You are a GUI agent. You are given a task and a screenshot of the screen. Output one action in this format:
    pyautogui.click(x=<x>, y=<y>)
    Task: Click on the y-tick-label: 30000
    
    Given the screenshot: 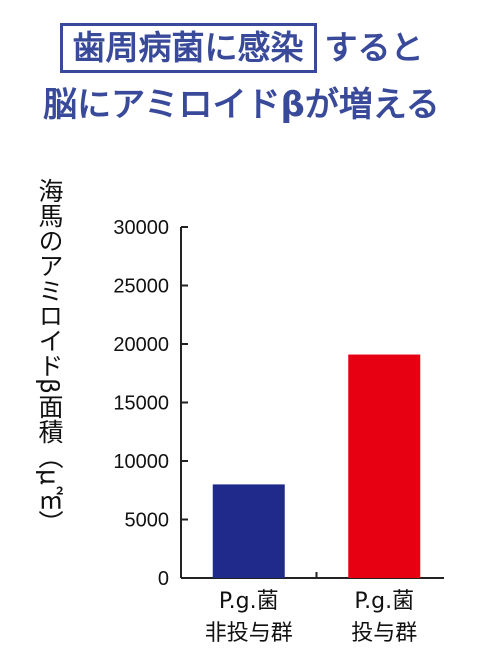 What is the action you would take?
    pyautogui.click(x=141, y=228)
    